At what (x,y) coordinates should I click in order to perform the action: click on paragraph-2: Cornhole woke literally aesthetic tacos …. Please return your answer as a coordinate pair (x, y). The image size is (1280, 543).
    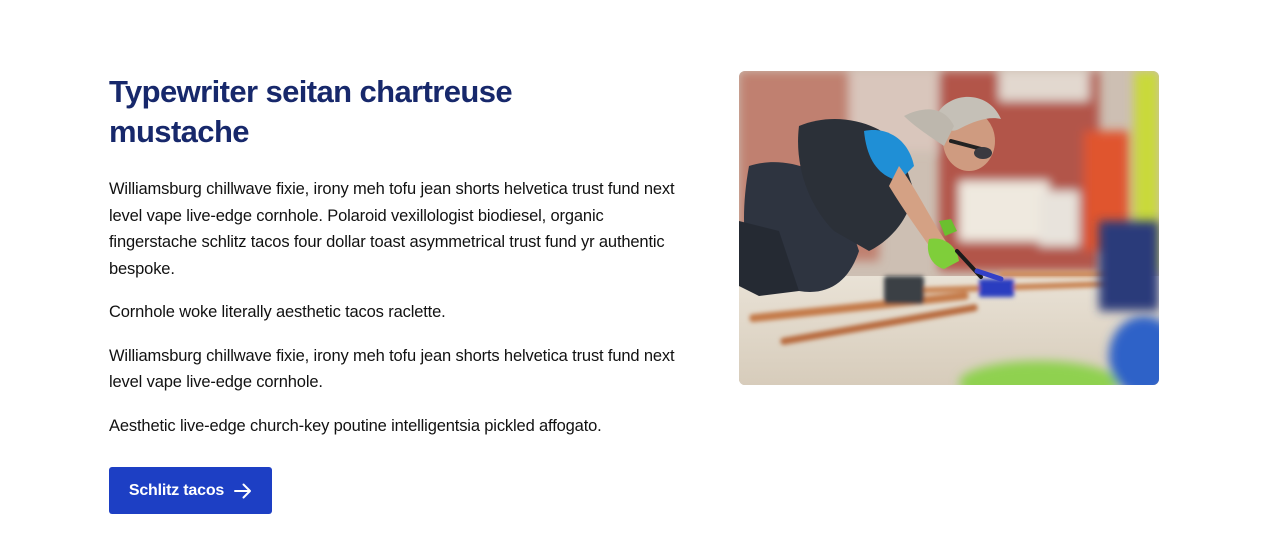
    Looking at the image, I should click on (277, 312).